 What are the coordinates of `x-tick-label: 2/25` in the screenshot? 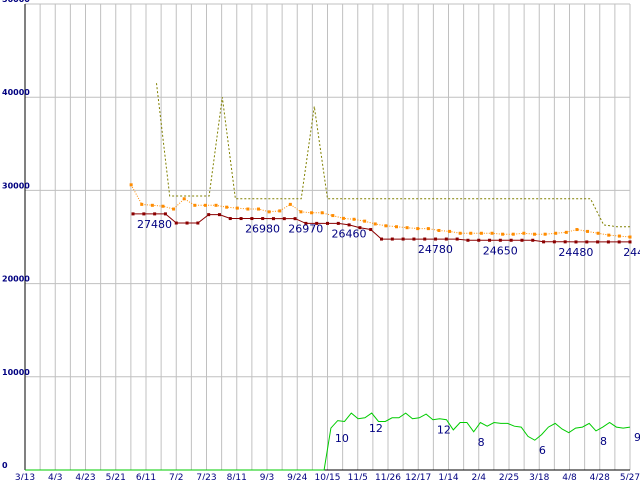 It's located at (509, 476).